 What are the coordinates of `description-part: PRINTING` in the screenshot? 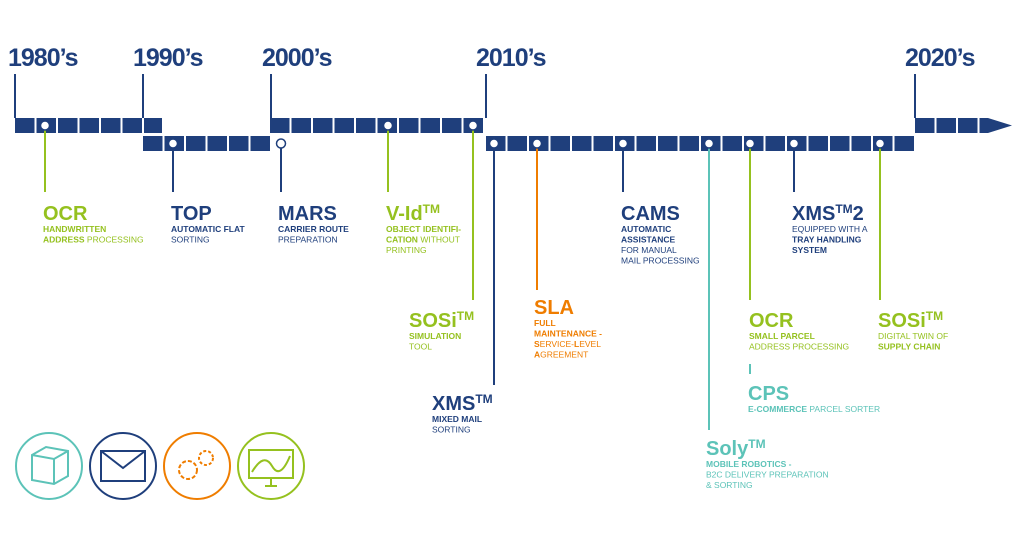 It's located at (406, 250).